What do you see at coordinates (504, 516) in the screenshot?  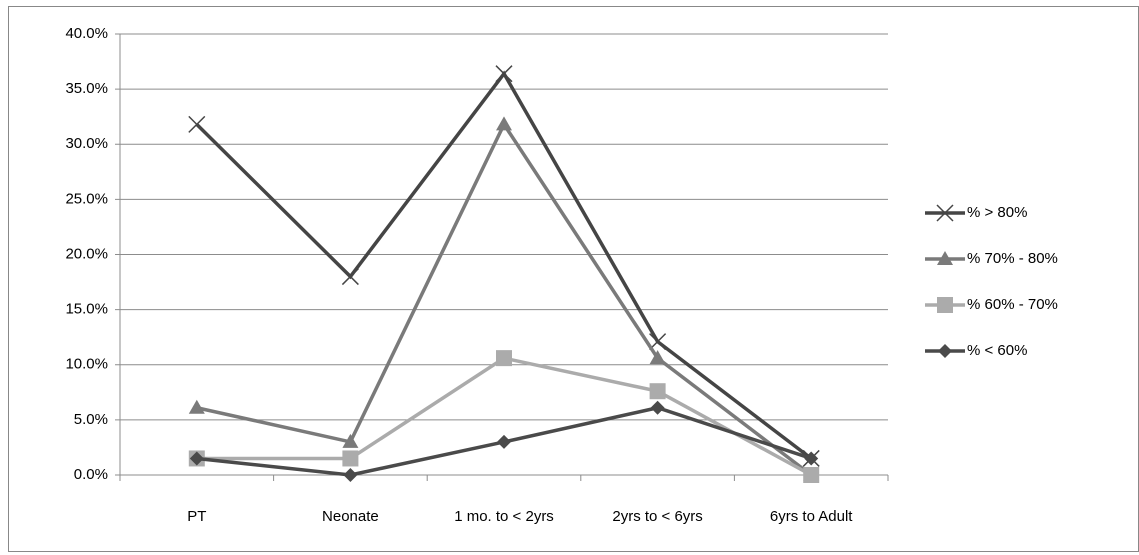 I see `x-tick-label: 1 mo. to < 2yrs` at bounding box center [504, 516].